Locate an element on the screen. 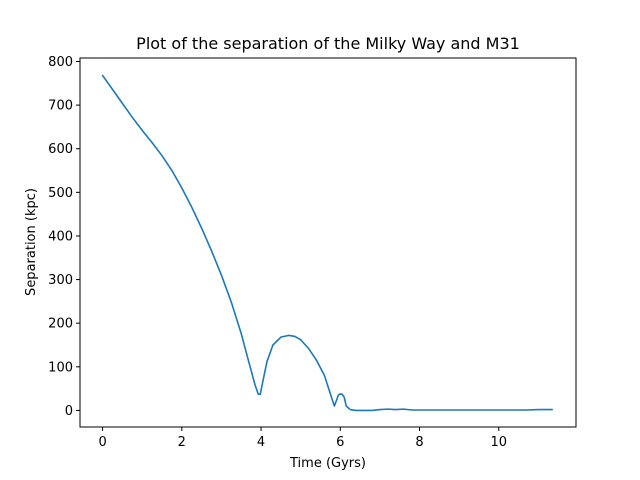 The width and height of the screenshot is (640, 480). y-tick-label: 500 is located at coordinates (60, 193).